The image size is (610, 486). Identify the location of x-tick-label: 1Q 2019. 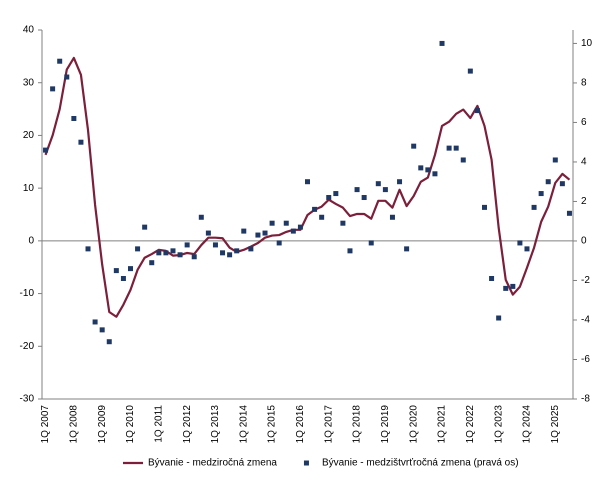
(385, 424).